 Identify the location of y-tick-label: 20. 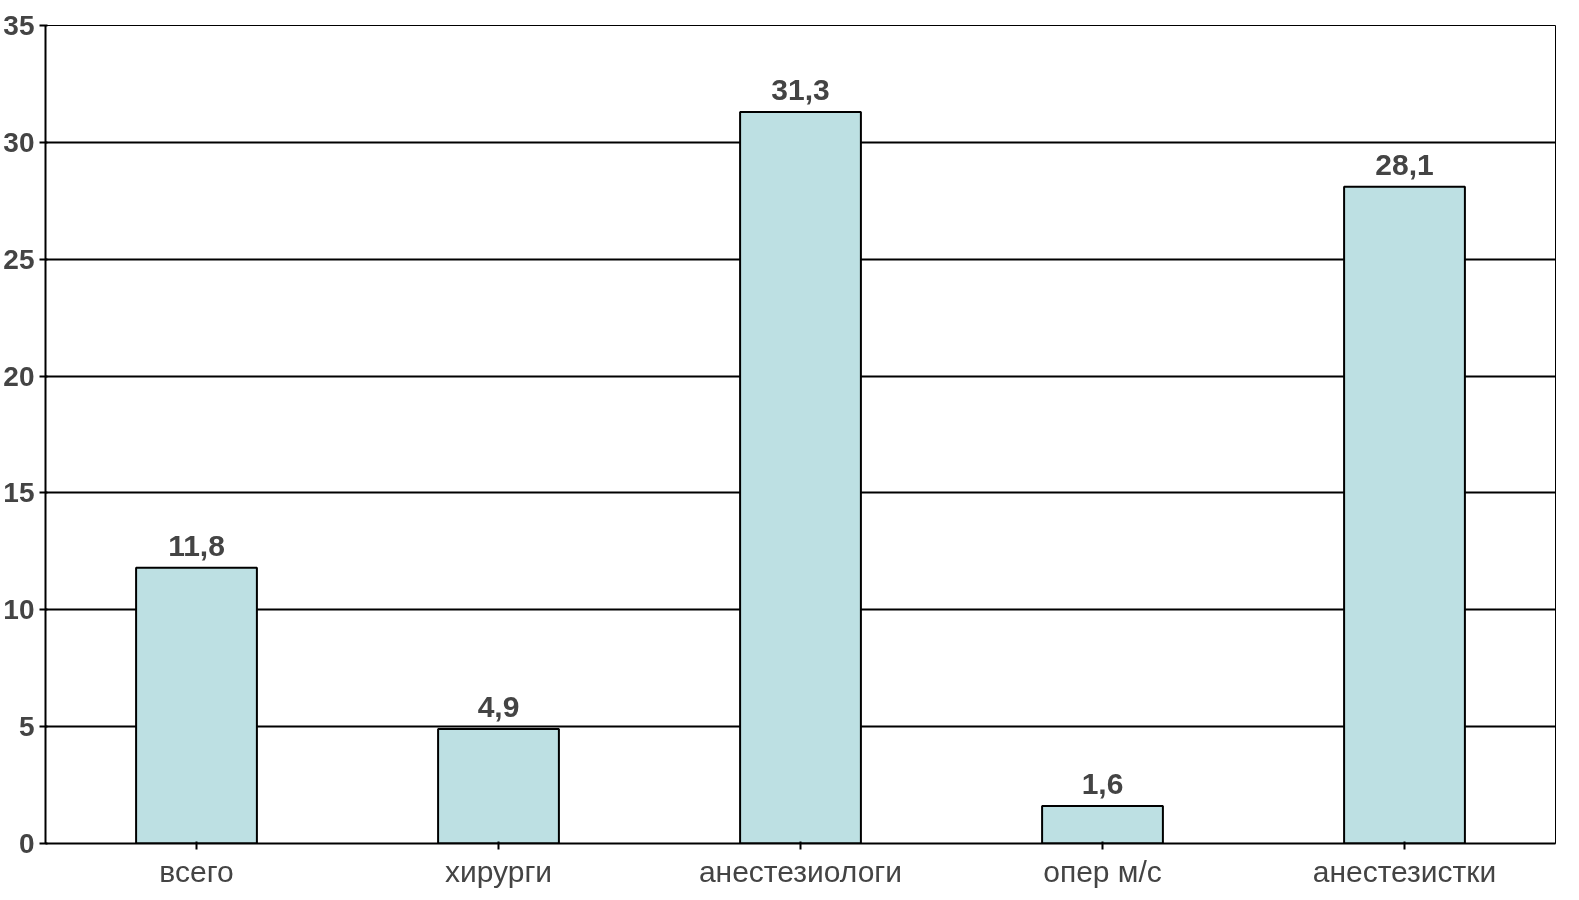
(19, 376).